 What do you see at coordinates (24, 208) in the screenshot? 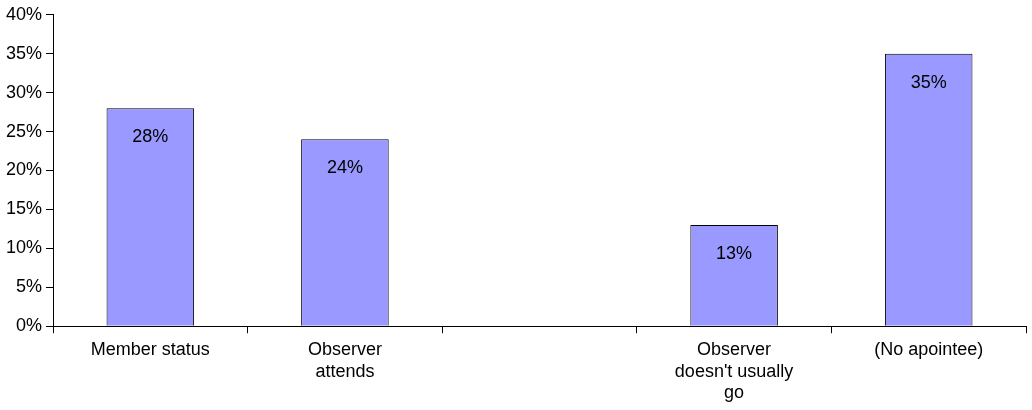
I see `y-tick-label: 15%` at bounding box center [24, 208].